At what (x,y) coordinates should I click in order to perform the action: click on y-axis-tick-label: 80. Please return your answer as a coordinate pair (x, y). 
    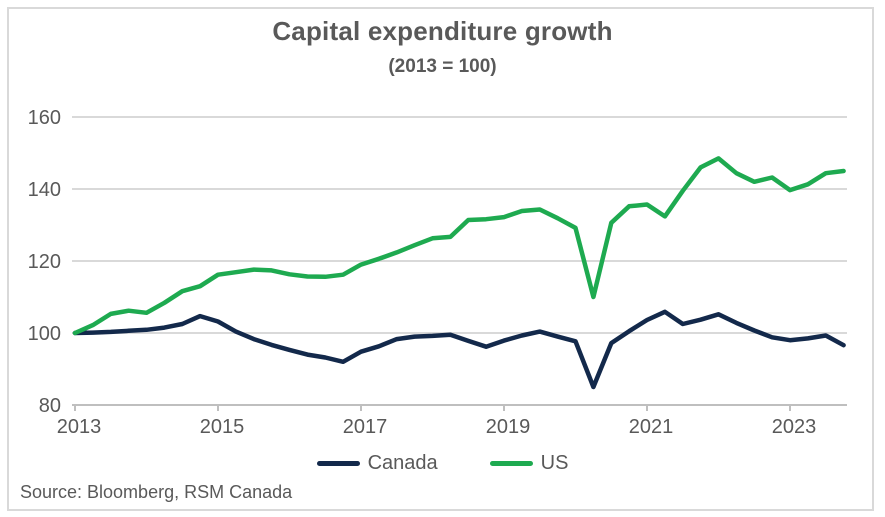
    Looking at the image, I should click on (50, 406).